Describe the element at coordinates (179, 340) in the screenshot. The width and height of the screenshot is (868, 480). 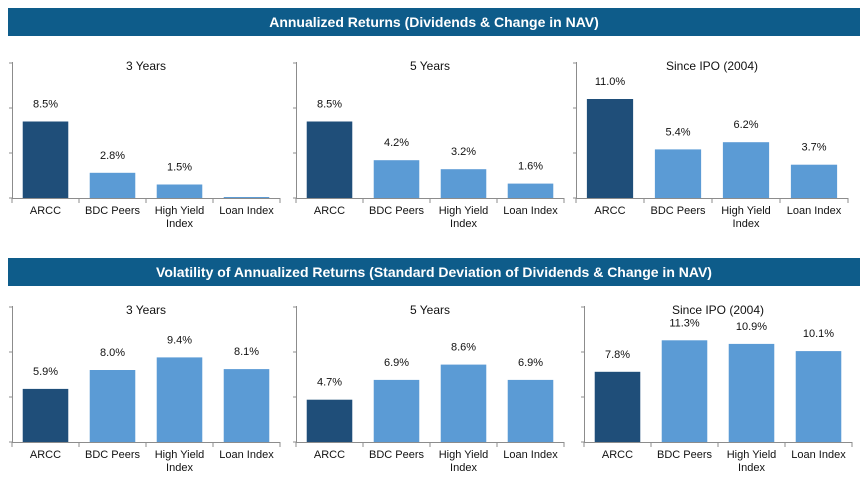
I see `bar-value-label: 9.4%` at that location.